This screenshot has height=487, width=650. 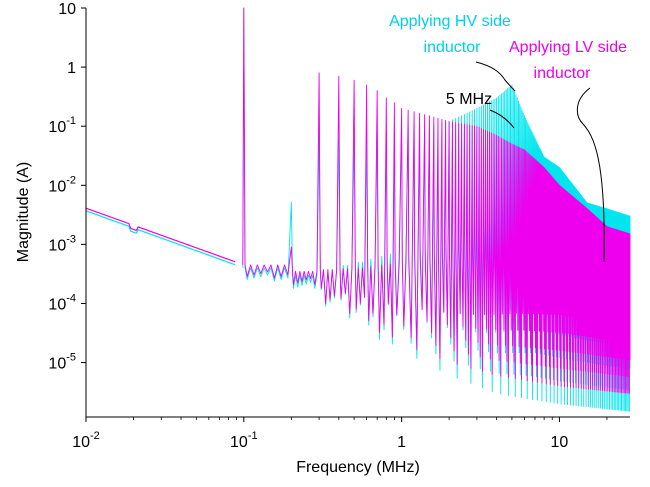 What do you see at coordinates (67, 9) in the screenshot?
I see `y-tick-label: 10` at bounding box center [67, 9].